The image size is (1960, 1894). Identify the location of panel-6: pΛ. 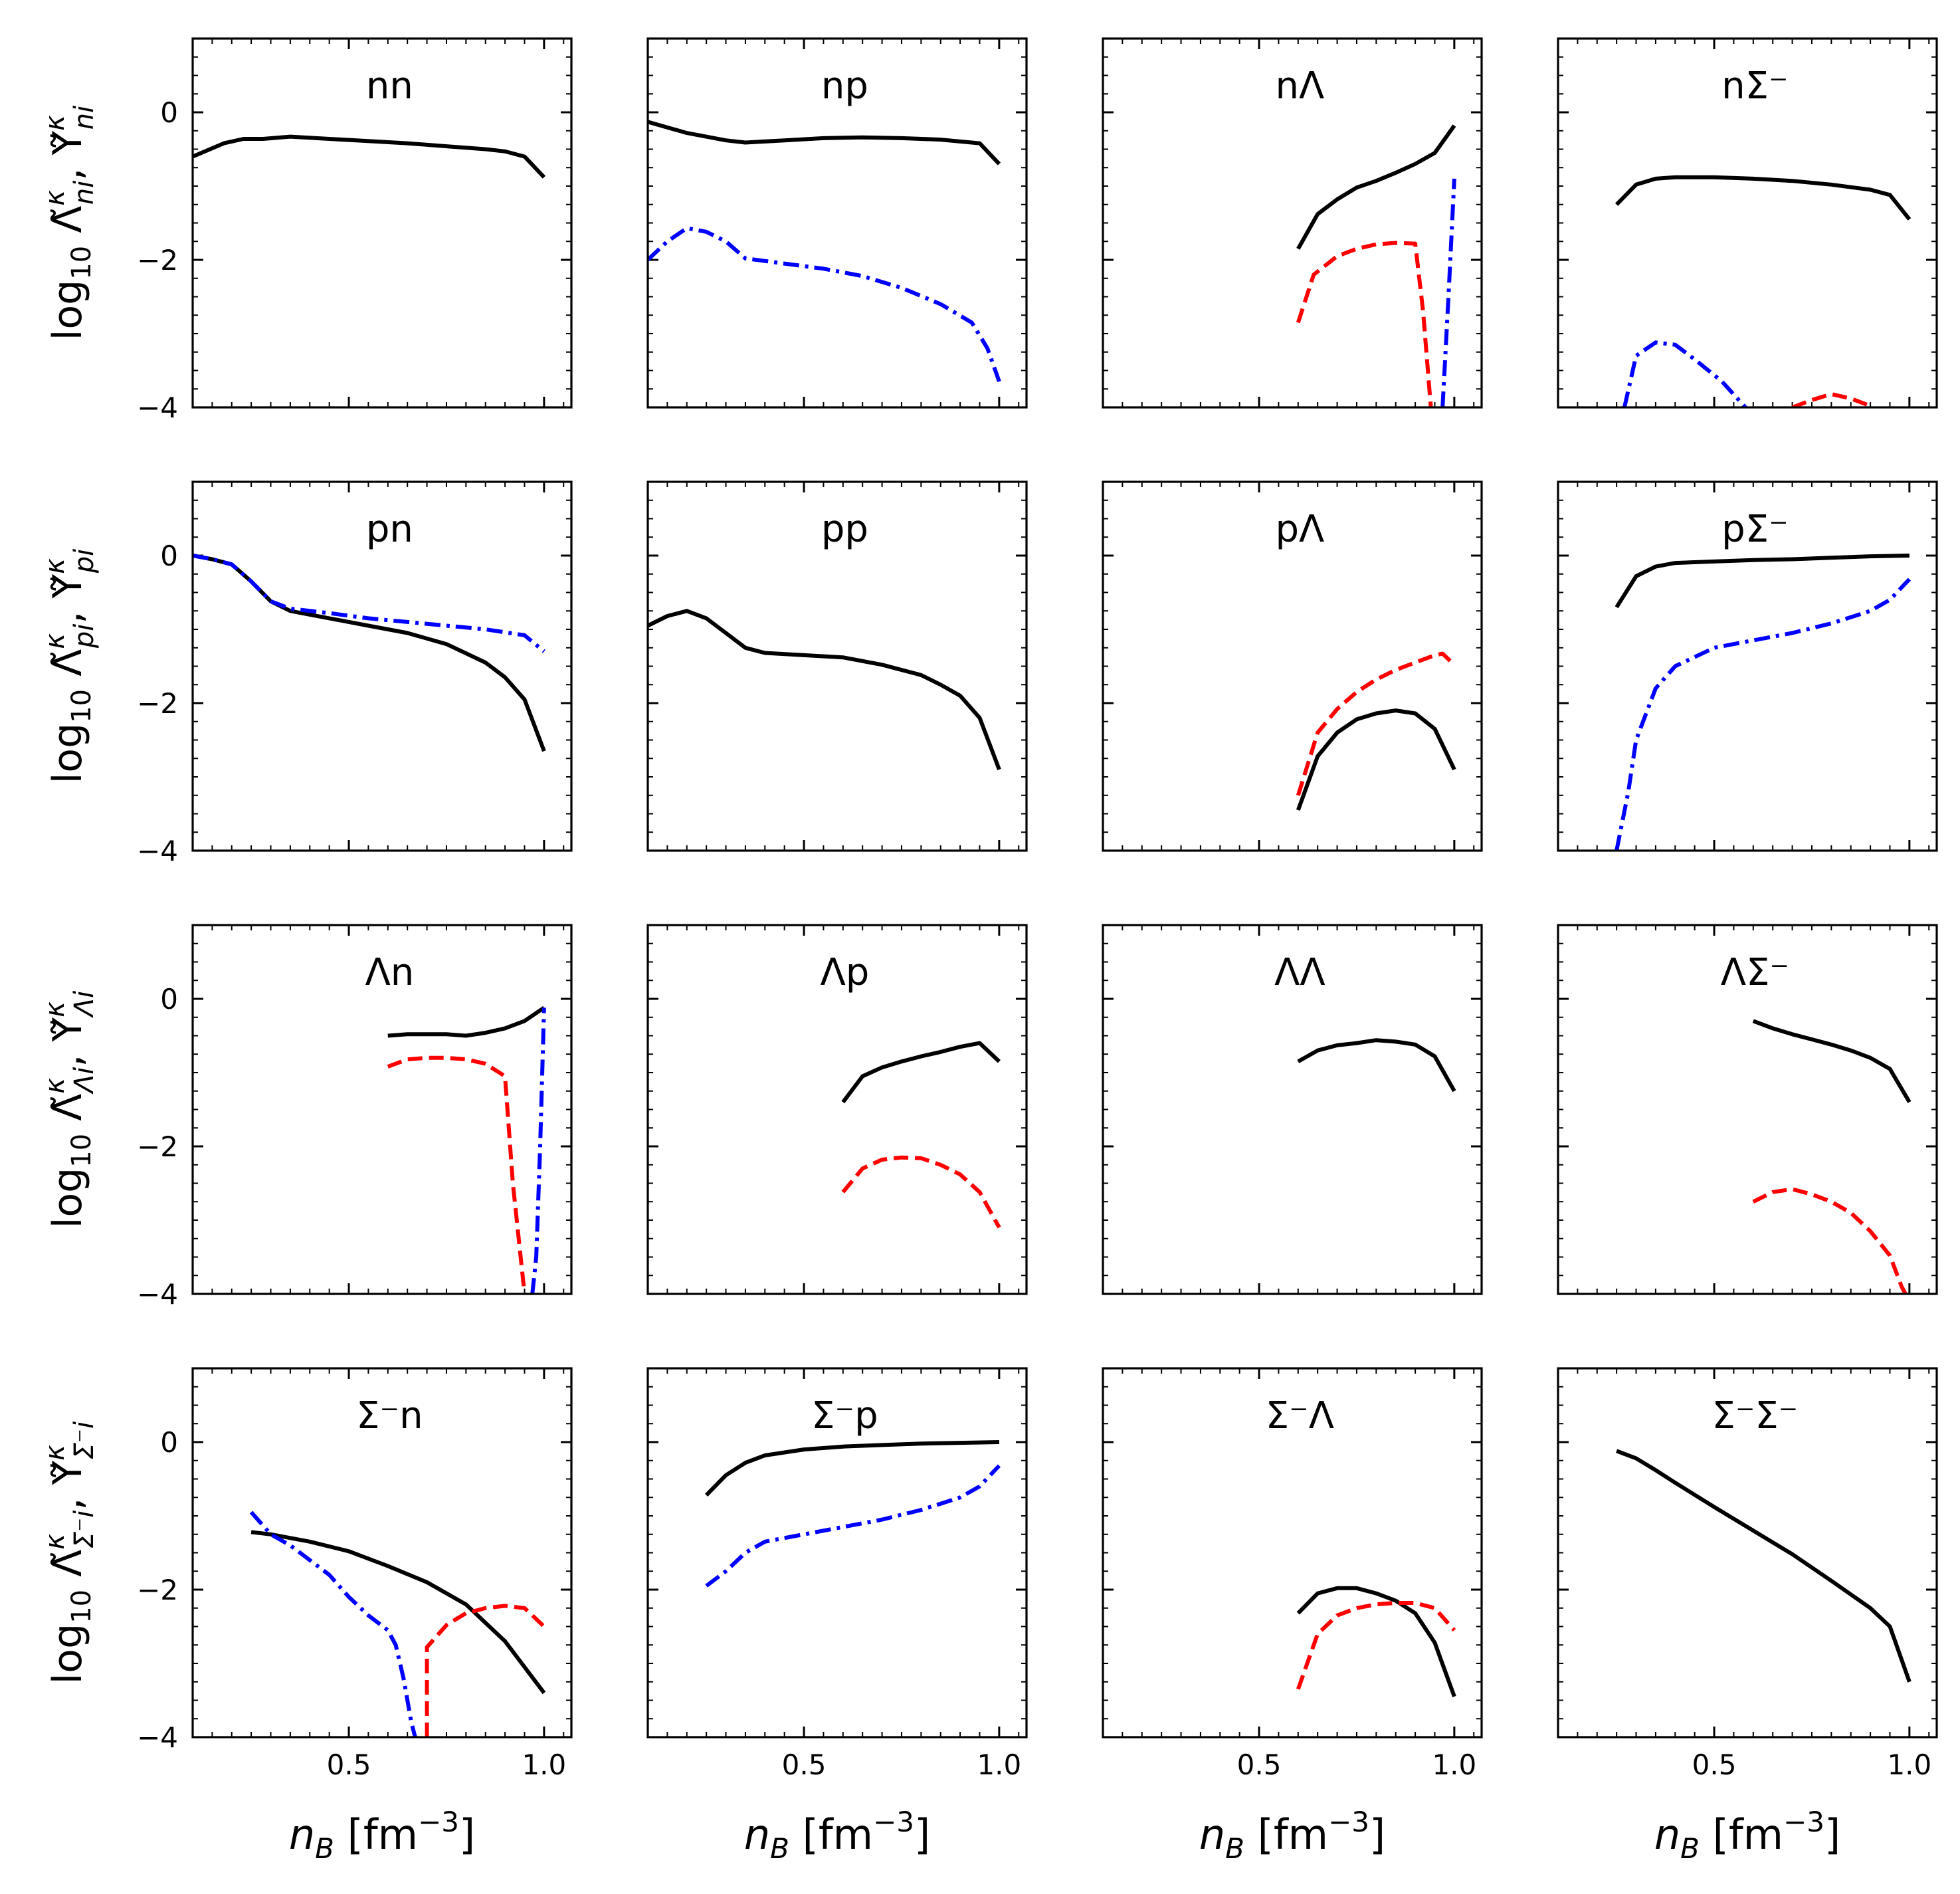
(1292, 666).